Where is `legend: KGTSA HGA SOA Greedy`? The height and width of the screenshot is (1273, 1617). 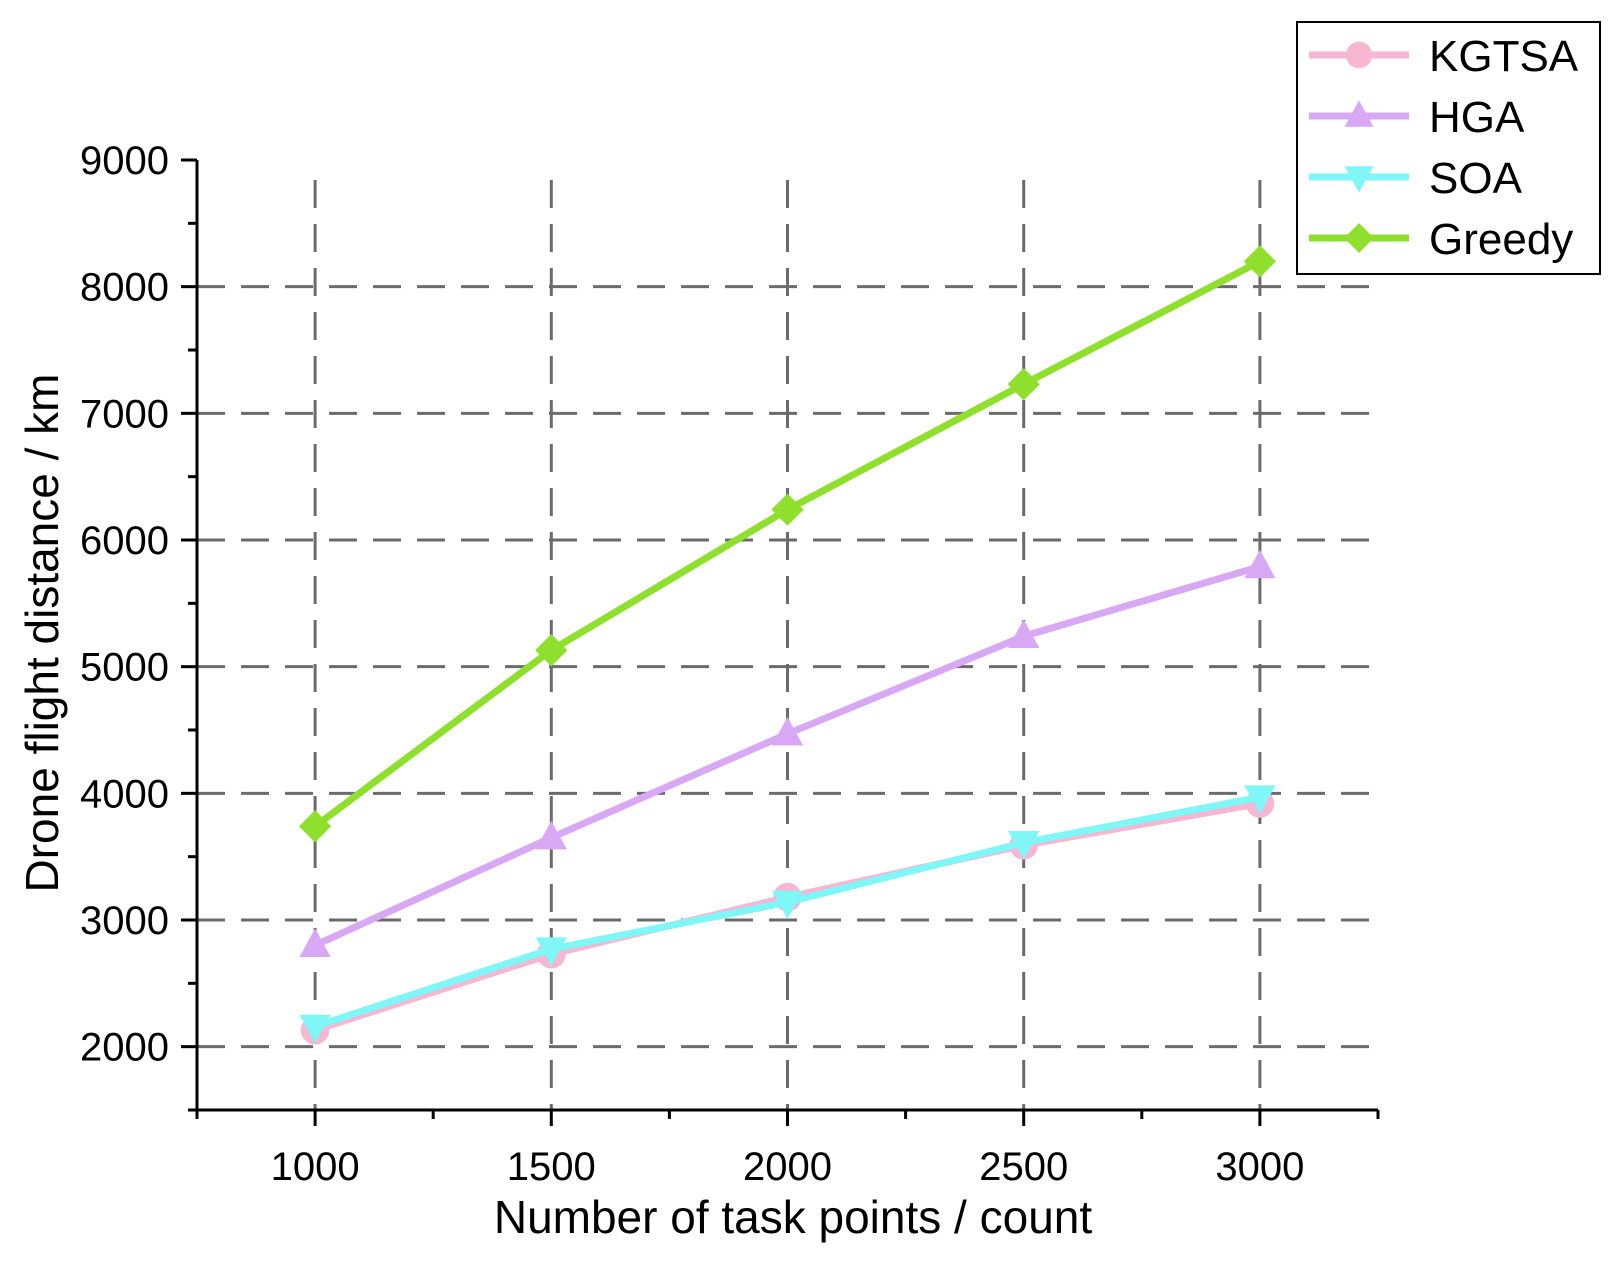 legend: KGTSA HGA SOA Greedy is located at coordinates (1448, 148).